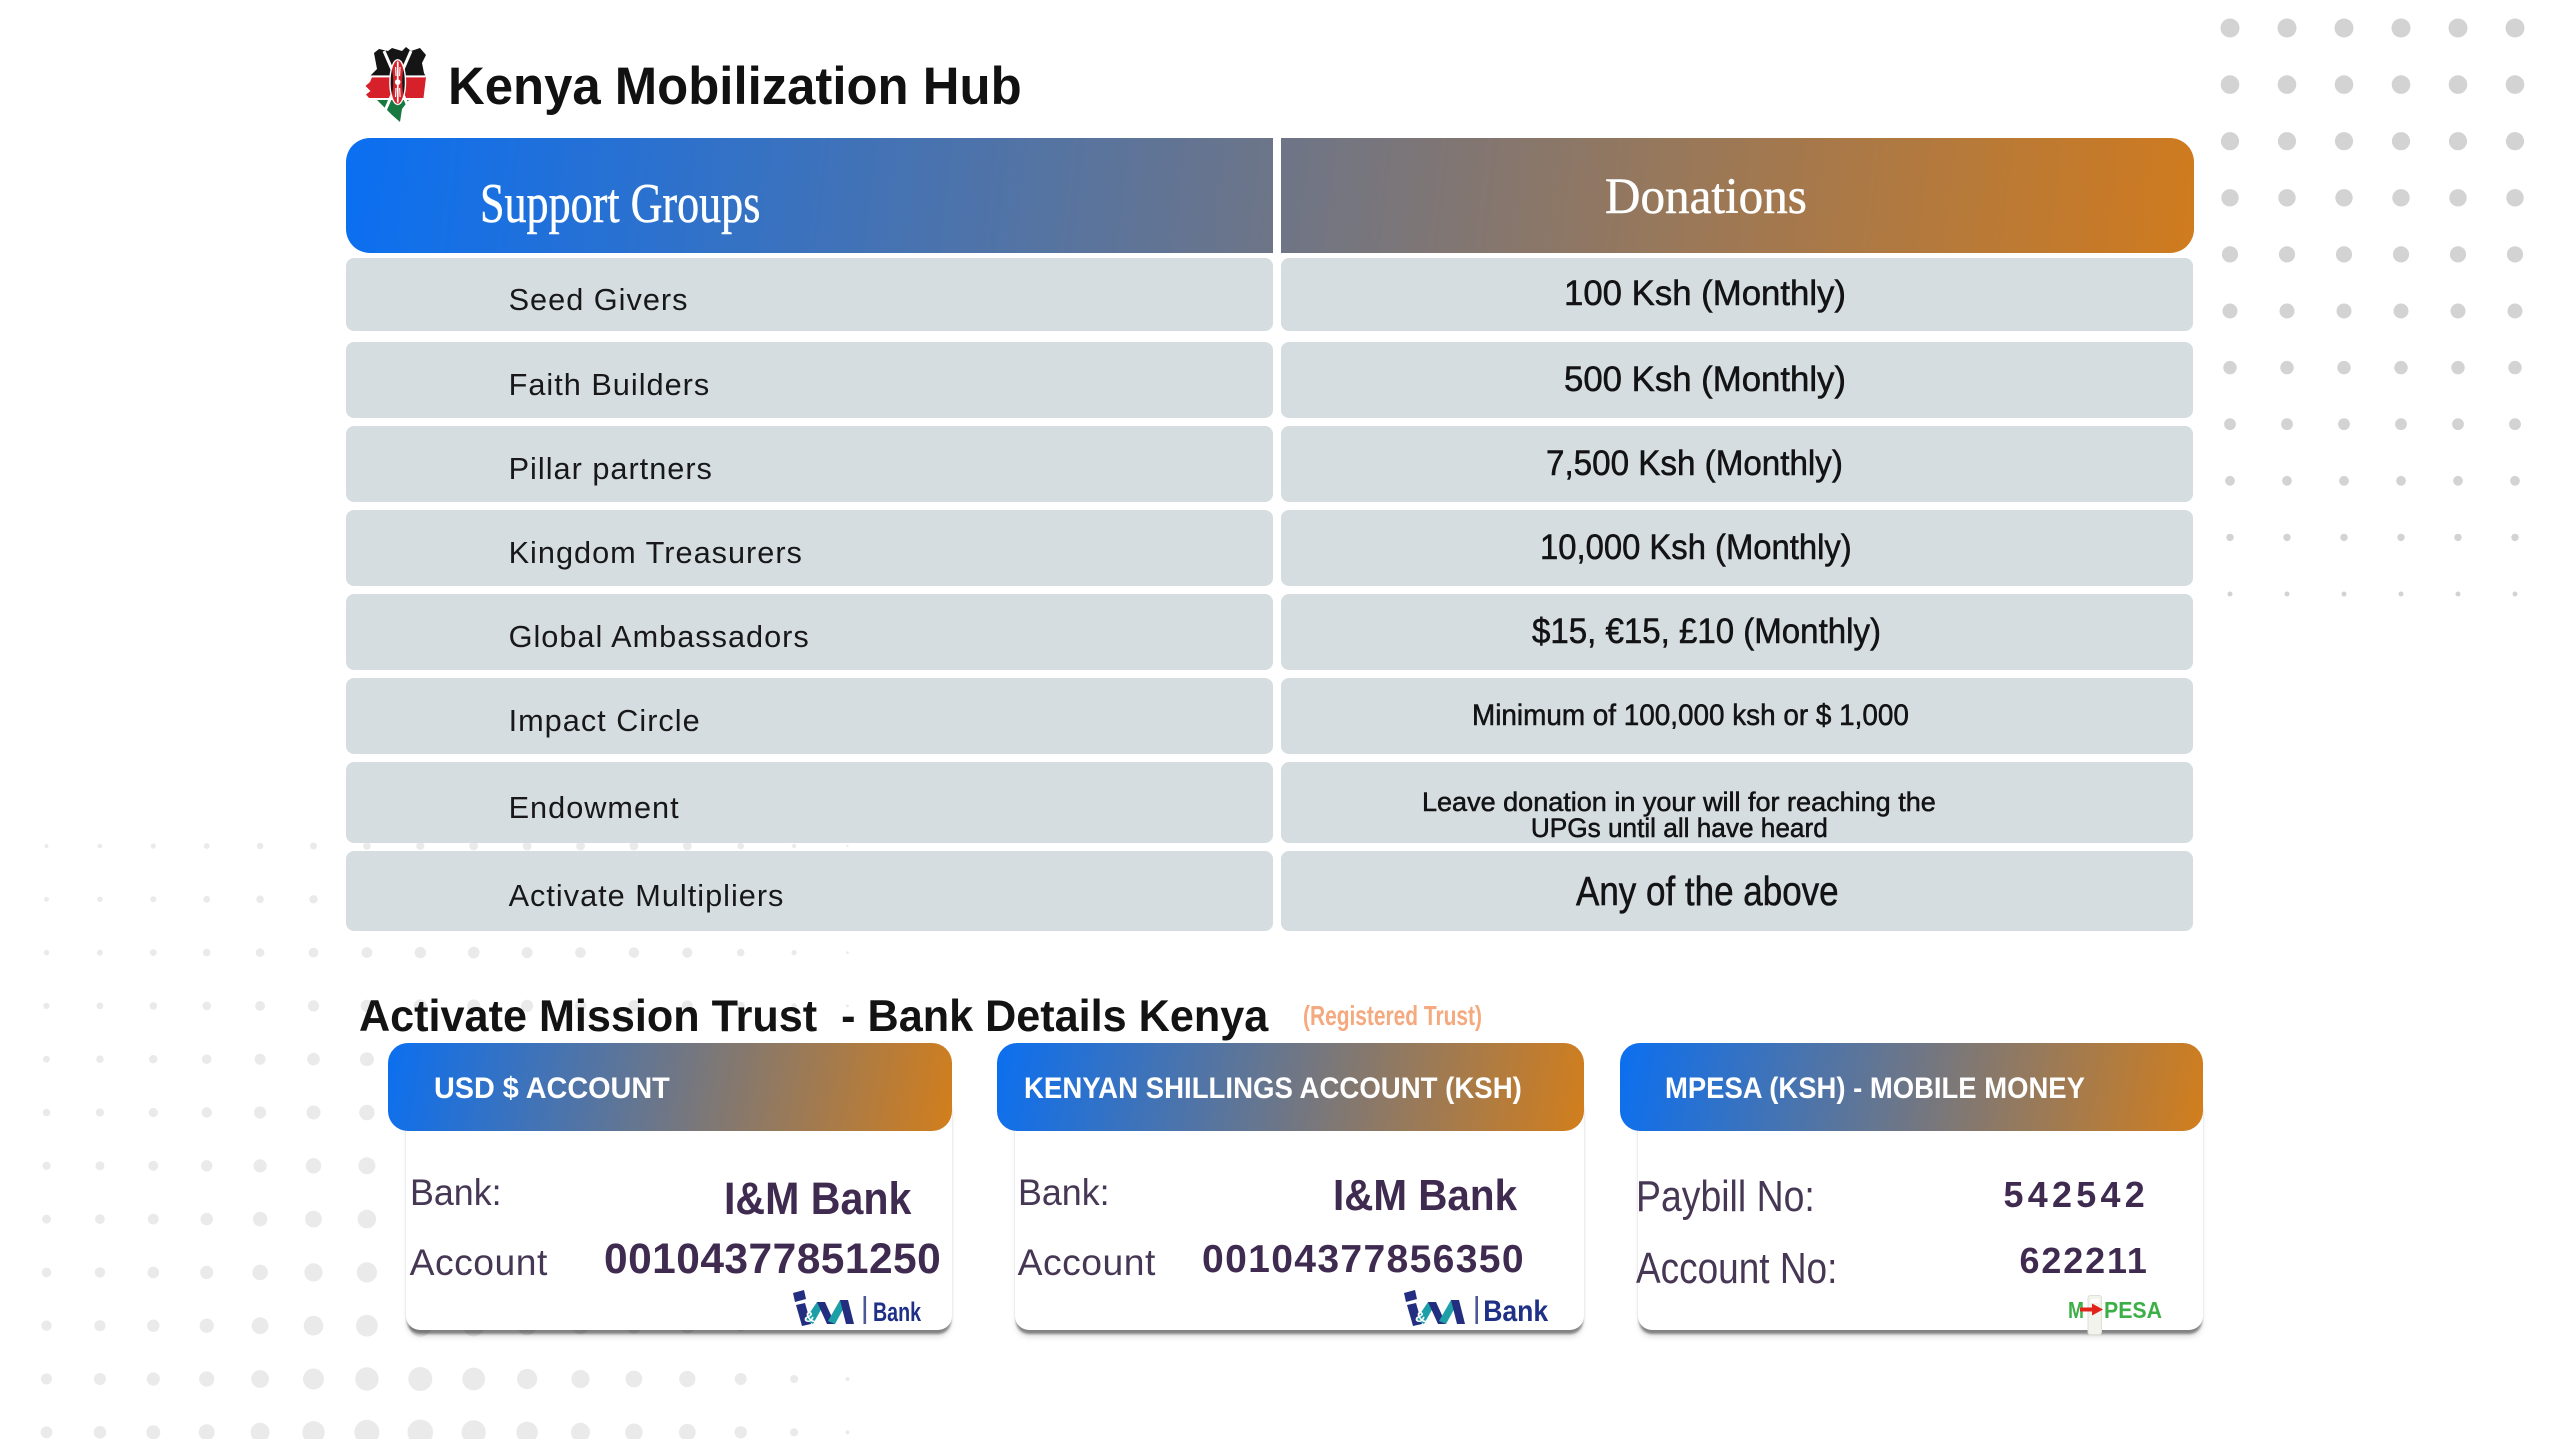 Image resolution: width=2560 pixels, height=1439 pixels. I want to click on svg-text: M, so click(2076, 1310).